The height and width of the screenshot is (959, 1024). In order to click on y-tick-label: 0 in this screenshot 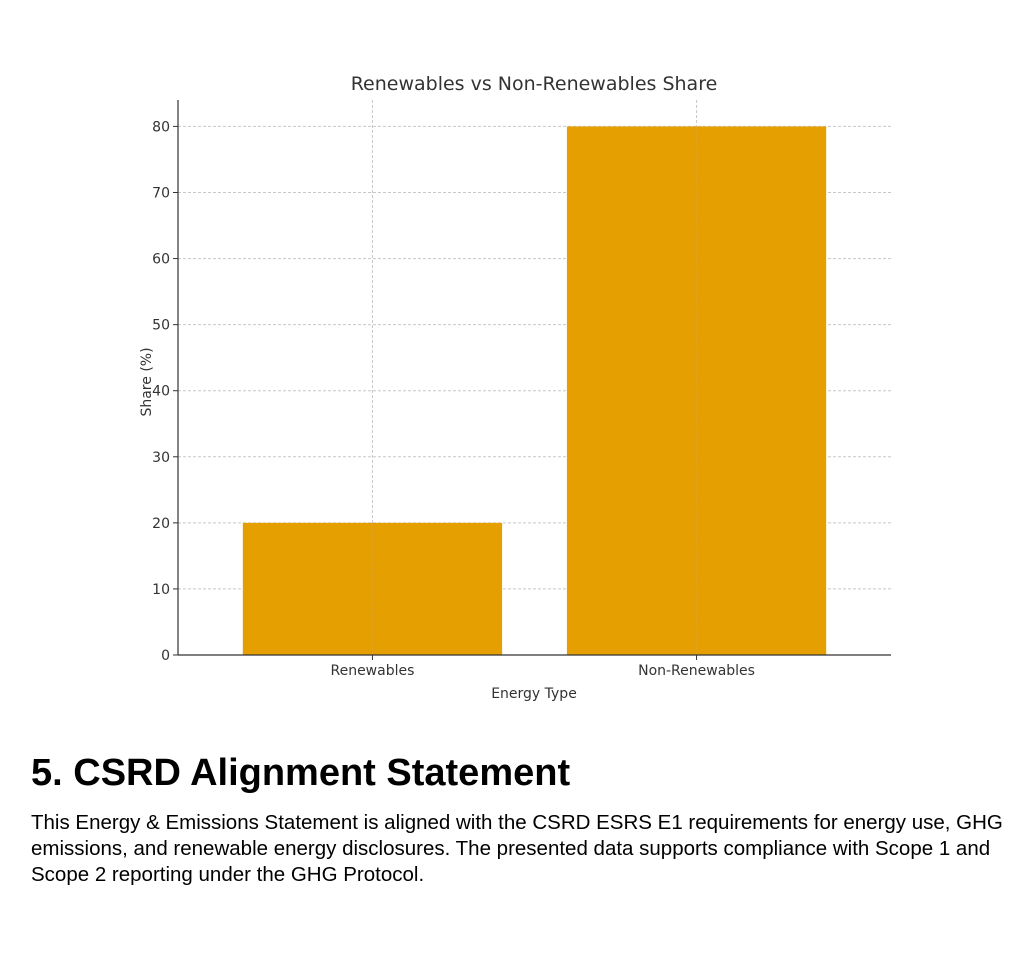, I will do `click(165, 656)`.